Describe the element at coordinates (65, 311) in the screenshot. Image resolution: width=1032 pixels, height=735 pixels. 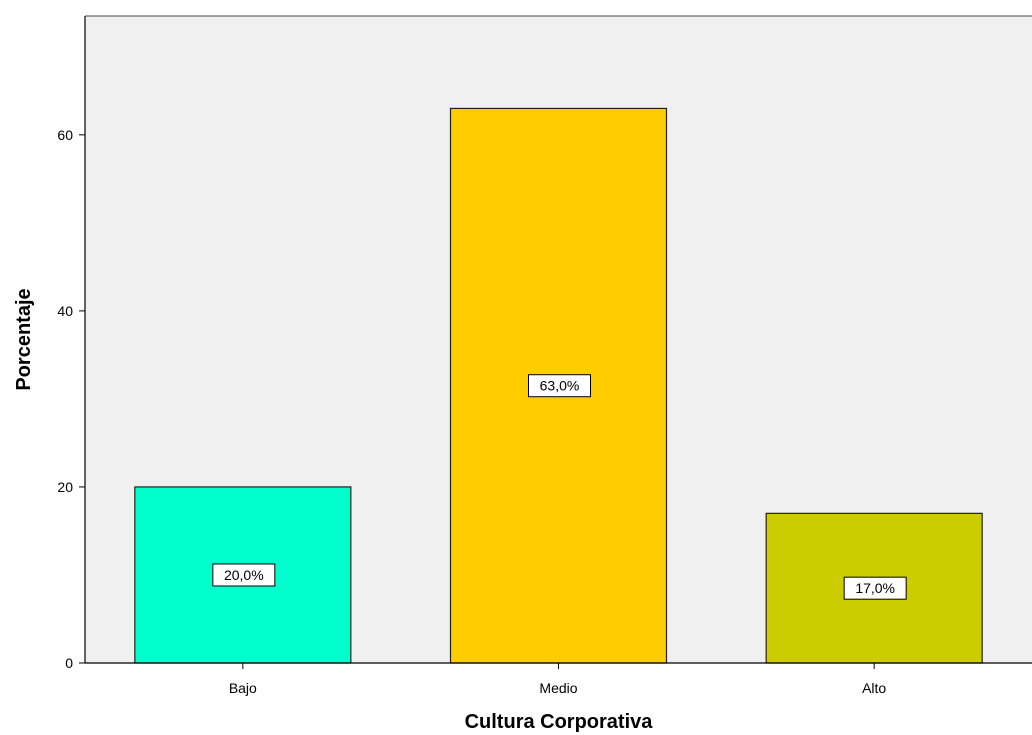
I see `y-tick-label: 40` at that location.